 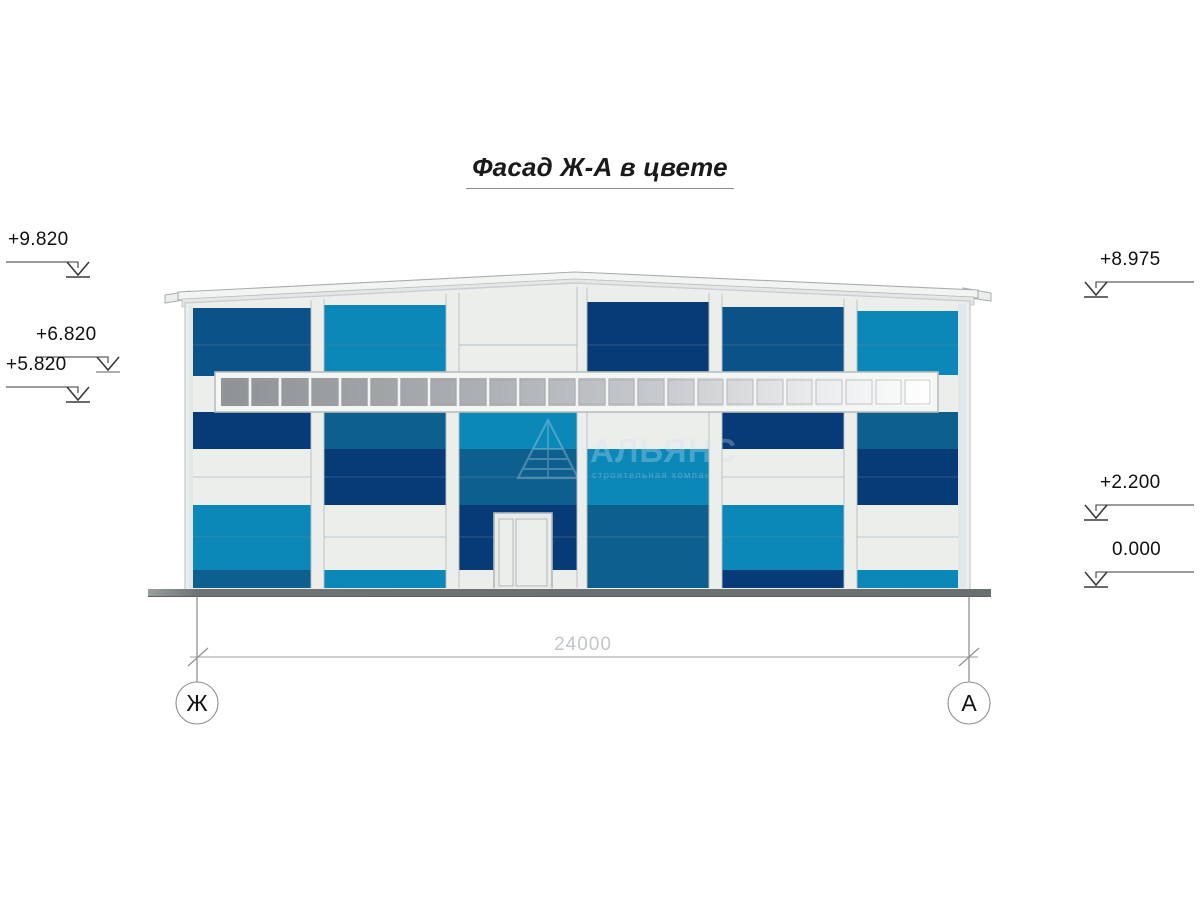 I want to click on ribbon-window-pane-outlines, so click(x=576, y=392).